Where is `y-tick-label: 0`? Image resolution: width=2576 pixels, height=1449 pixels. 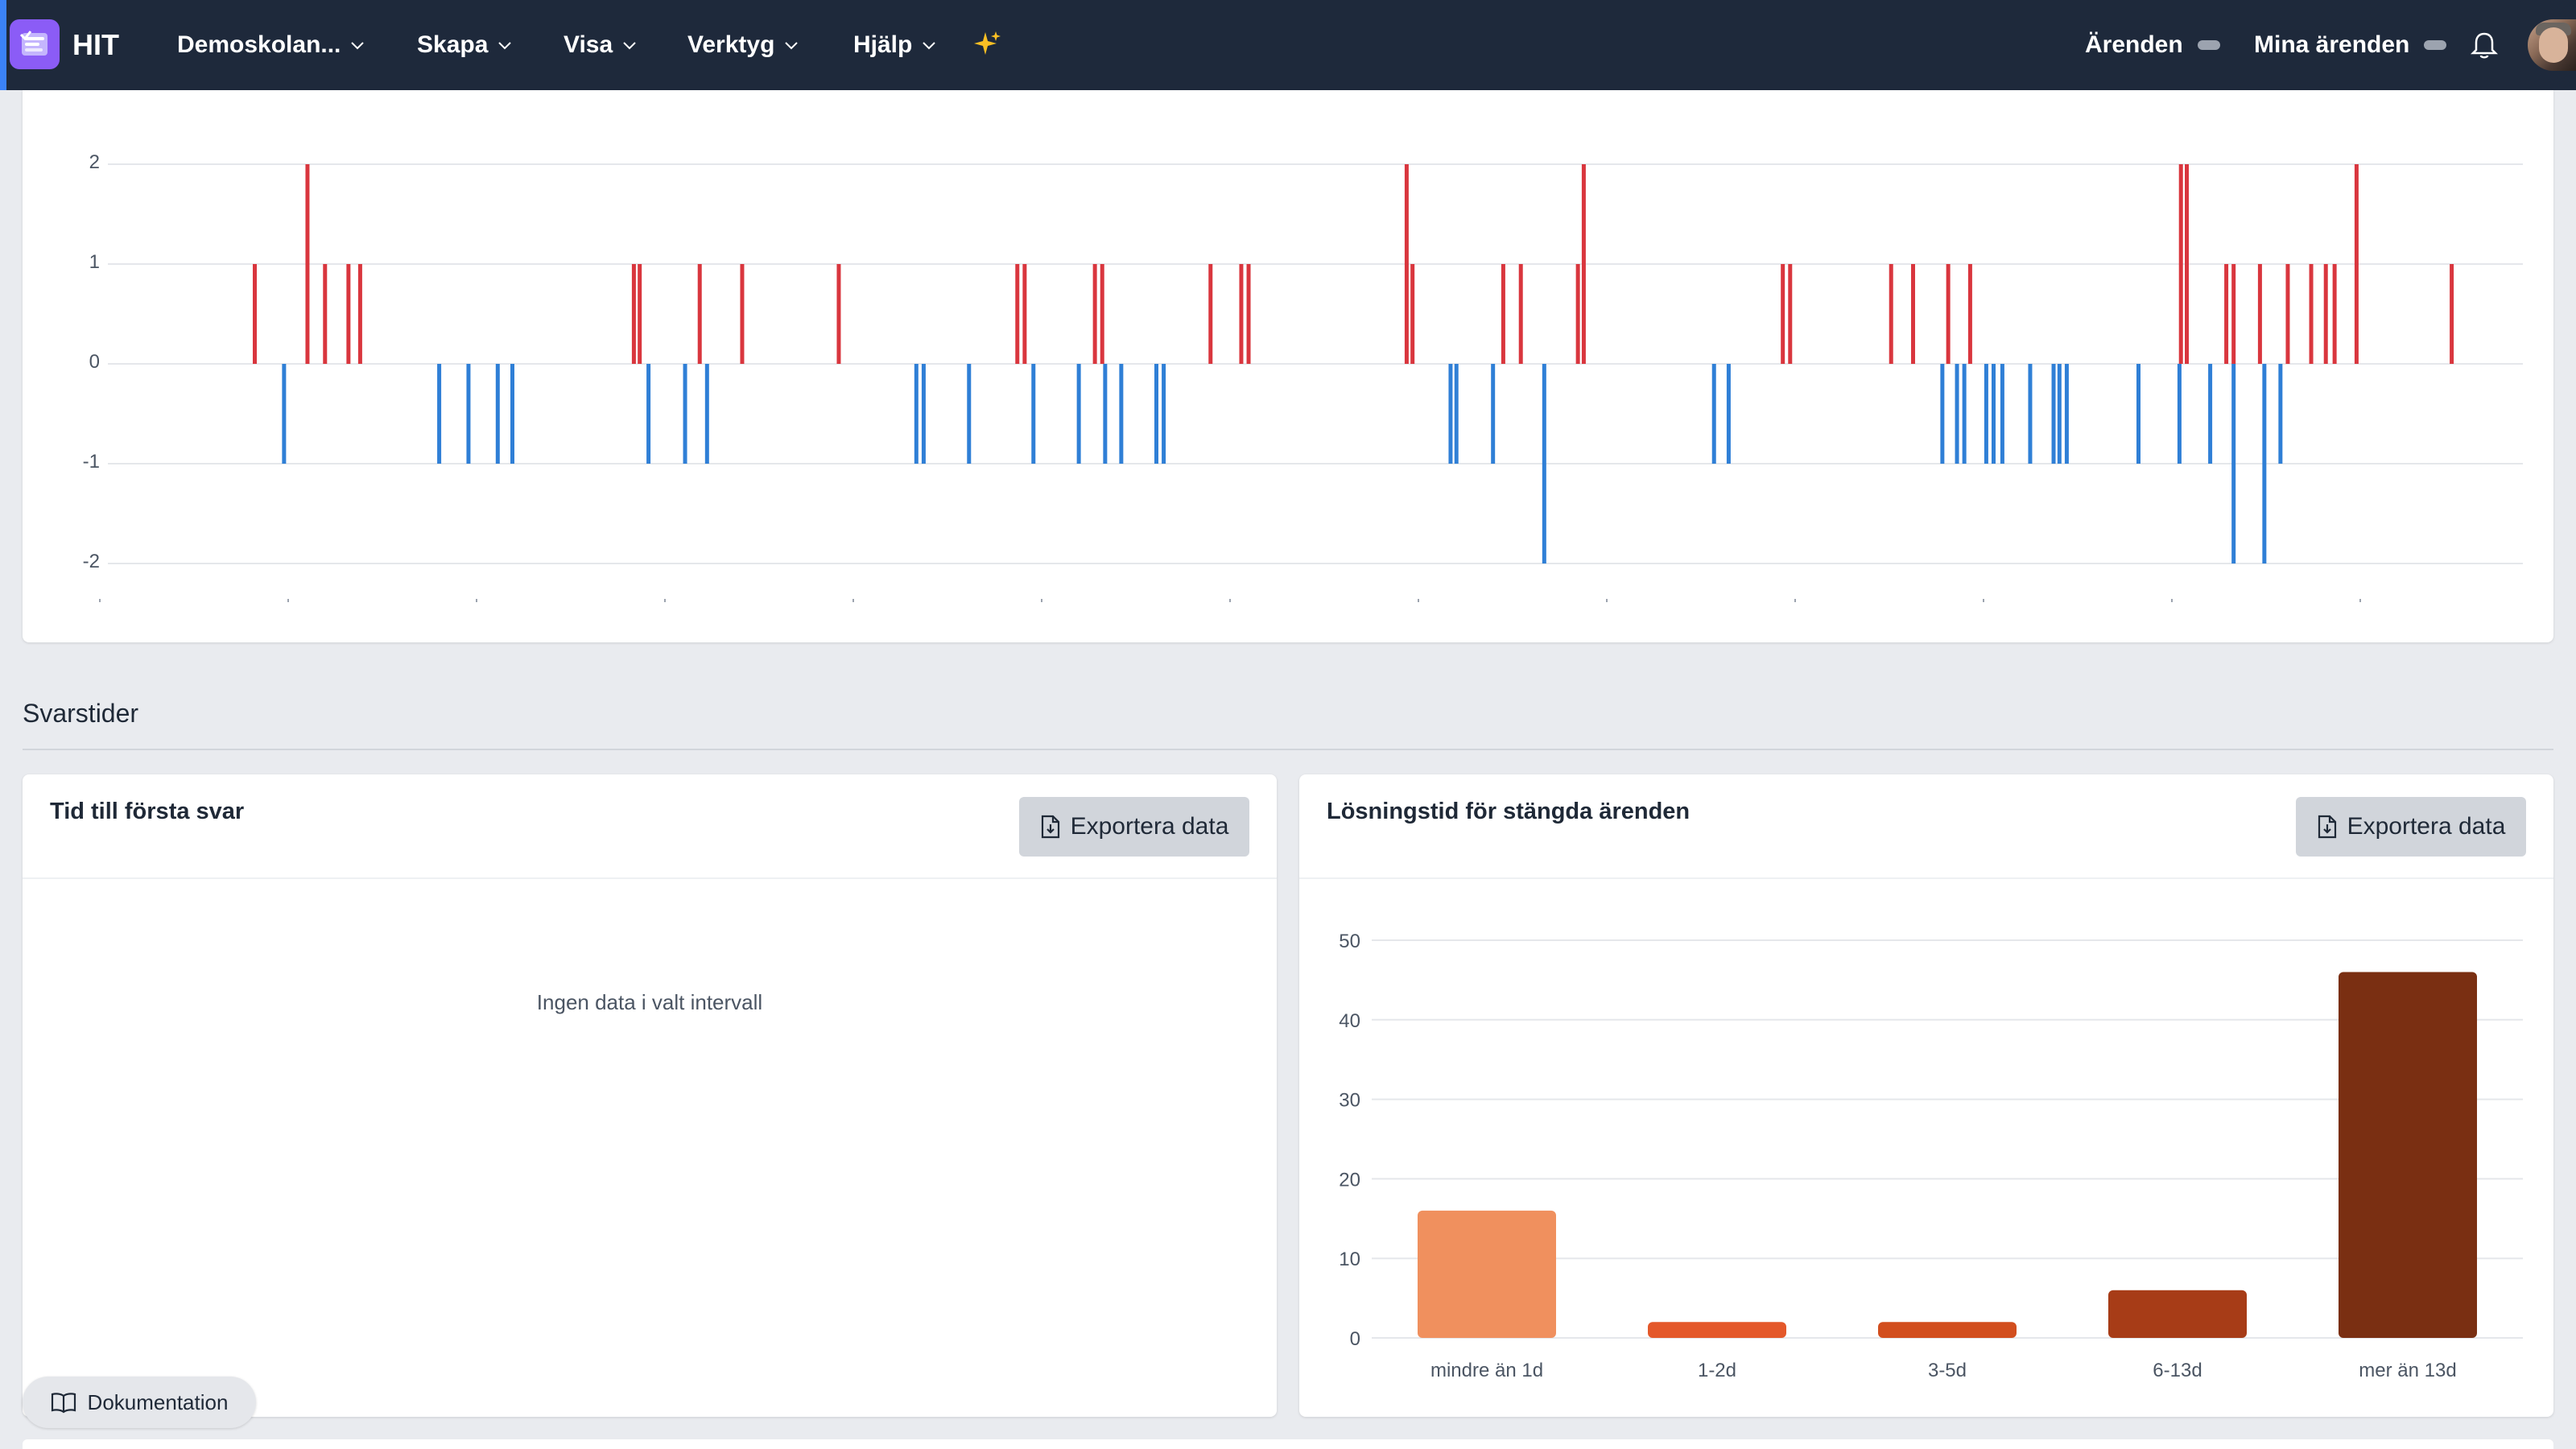
y-tick-label: 0 is located at coordinates (1355, 1339).